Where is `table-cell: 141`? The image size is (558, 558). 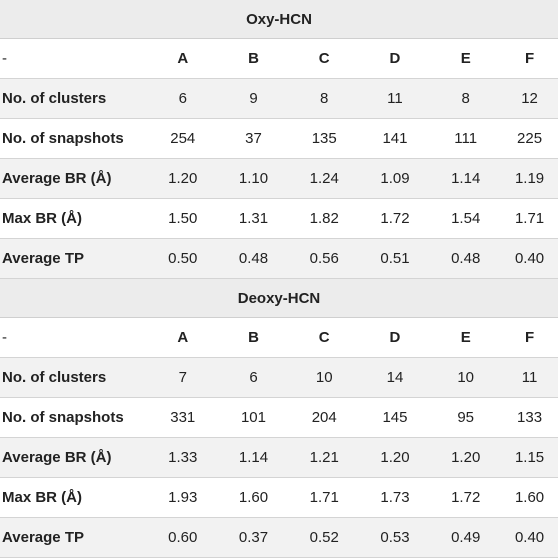
table-cell: 141 is located at coordinates (395, 138).